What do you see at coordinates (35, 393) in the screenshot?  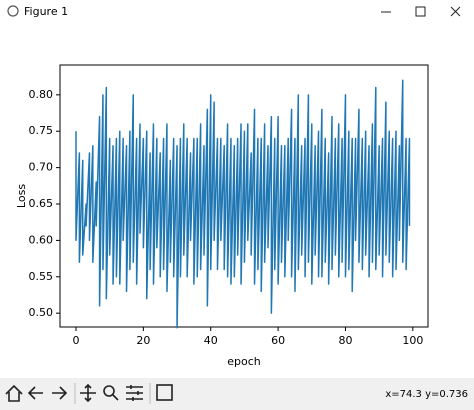 I see `back-button` at bounding box center [35, 393].